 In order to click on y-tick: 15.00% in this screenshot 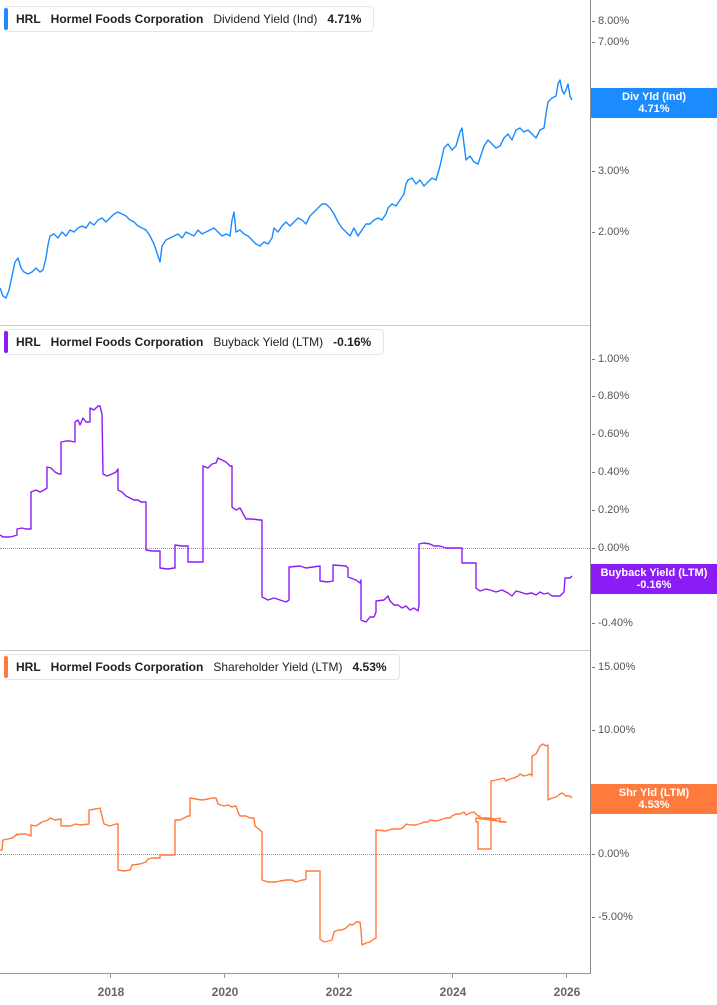, I will do `click(613, 667)`.